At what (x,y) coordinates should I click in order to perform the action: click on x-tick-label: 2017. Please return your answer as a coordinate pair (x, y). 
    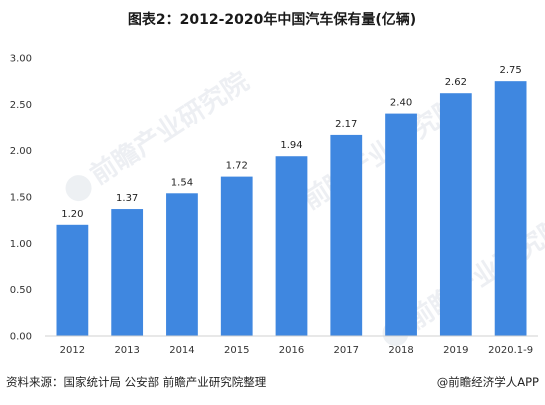
    Looking at the image, I should click on (346, 350).